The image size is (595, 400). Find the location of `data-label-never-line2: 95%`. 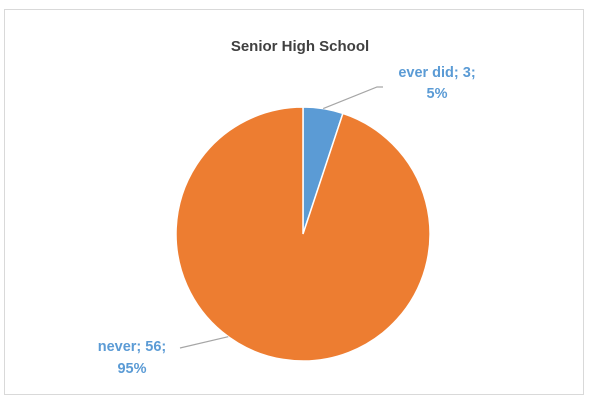

data-label-never-line2: 95% is located at coordinates (131, 369).